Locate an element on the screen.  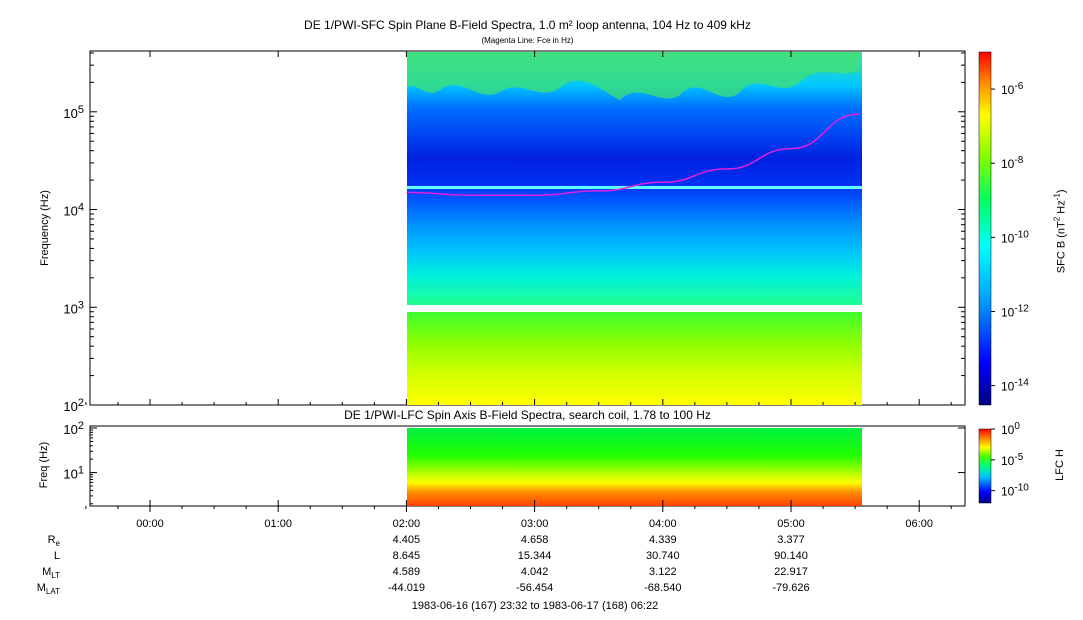
x-tick-label: 00:00 is located at coordinates (150, 524).